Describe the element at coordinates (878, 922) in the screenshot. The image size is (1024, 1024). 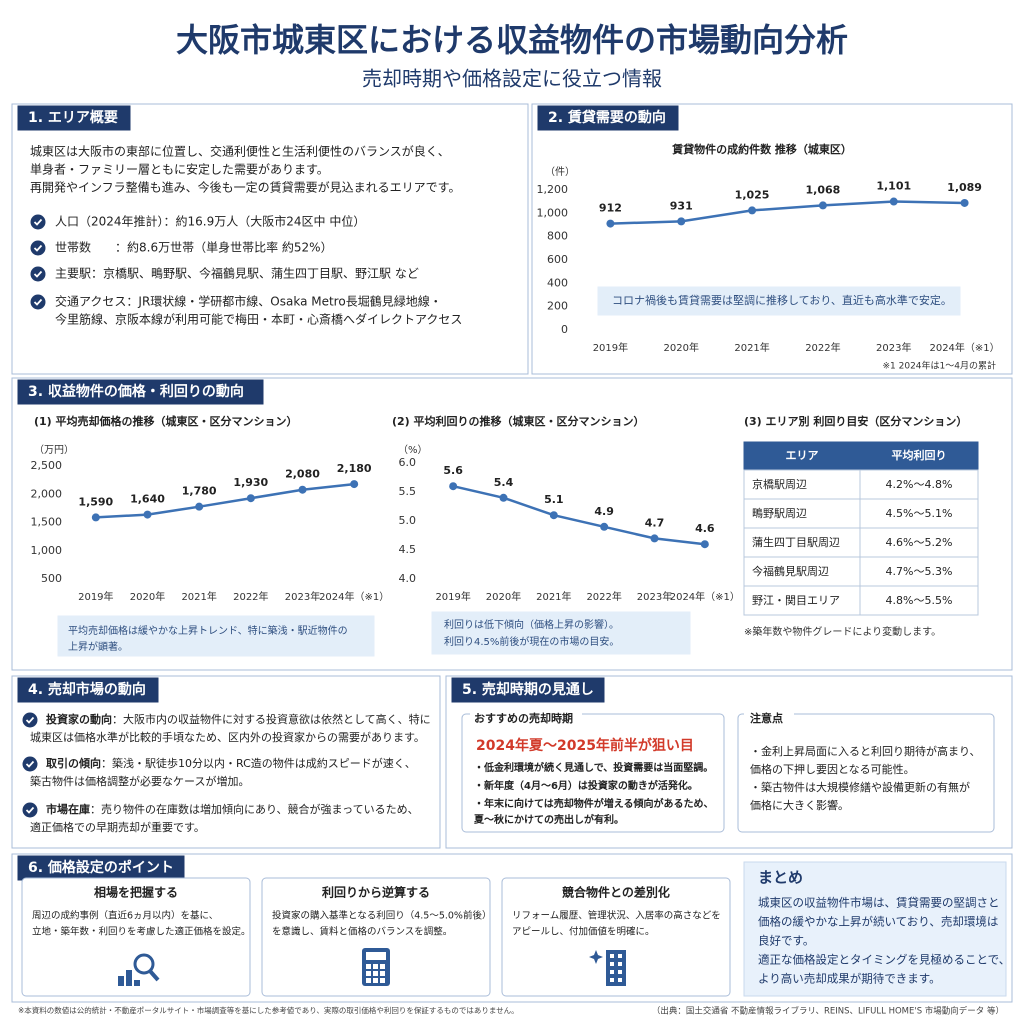
I see `summary-text: 価格の緩やかな上昇が続いており、売却環境は` at that location.